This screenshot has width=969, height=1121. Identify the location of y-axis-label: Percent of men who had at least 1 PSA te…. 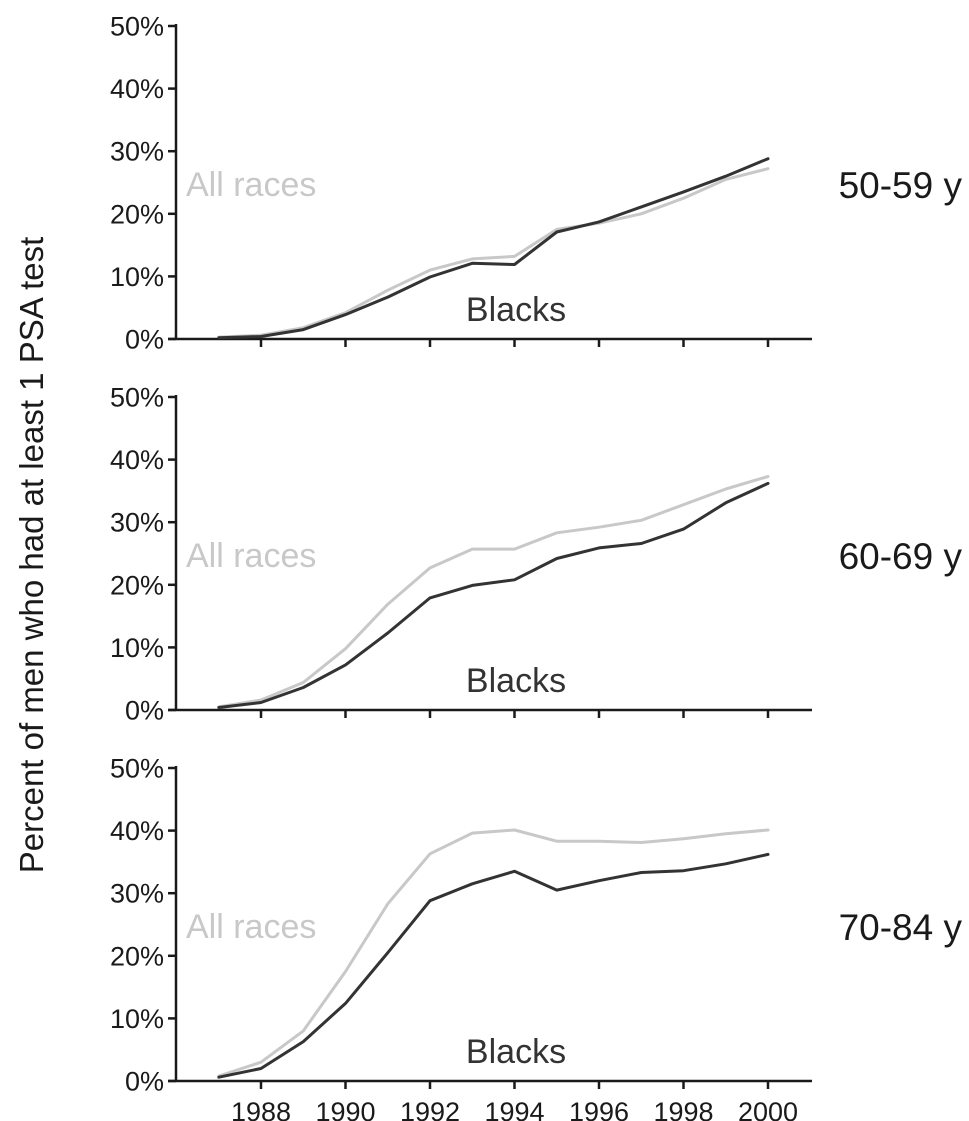
(31, 555).